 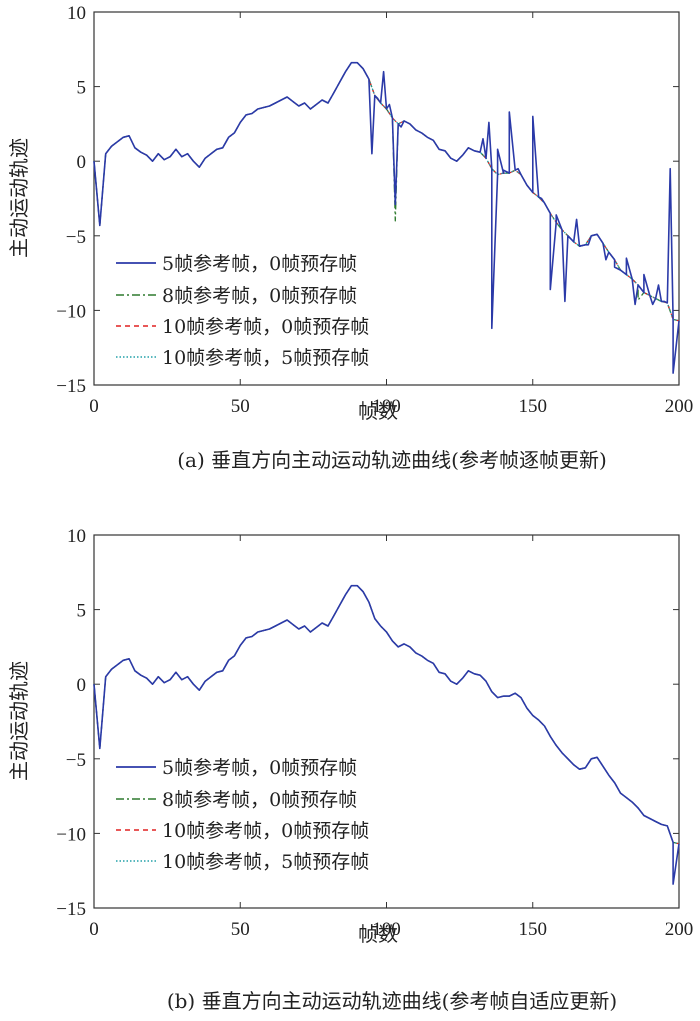 I want to click on caption-a: (a) 垂直方向主动运动轨迹曲线(参考帧逐帧更新), so click(x=392, y=460).